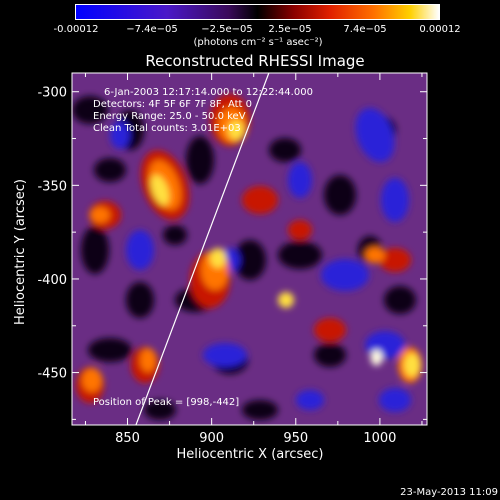  I want to click on x-tick-label: 850, so click(127, 438).